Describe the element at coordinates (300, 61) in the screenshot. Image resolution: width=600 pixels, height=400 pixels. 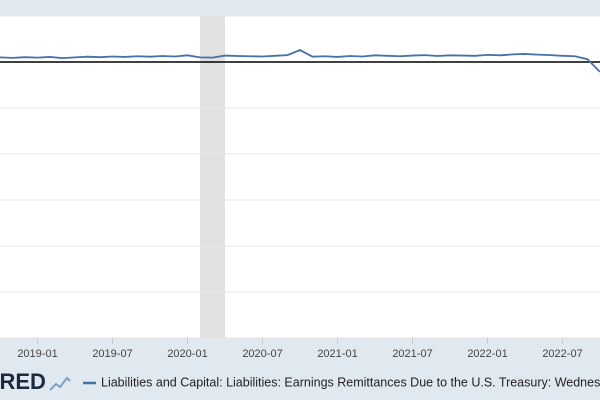
I see `series-line` at that location.